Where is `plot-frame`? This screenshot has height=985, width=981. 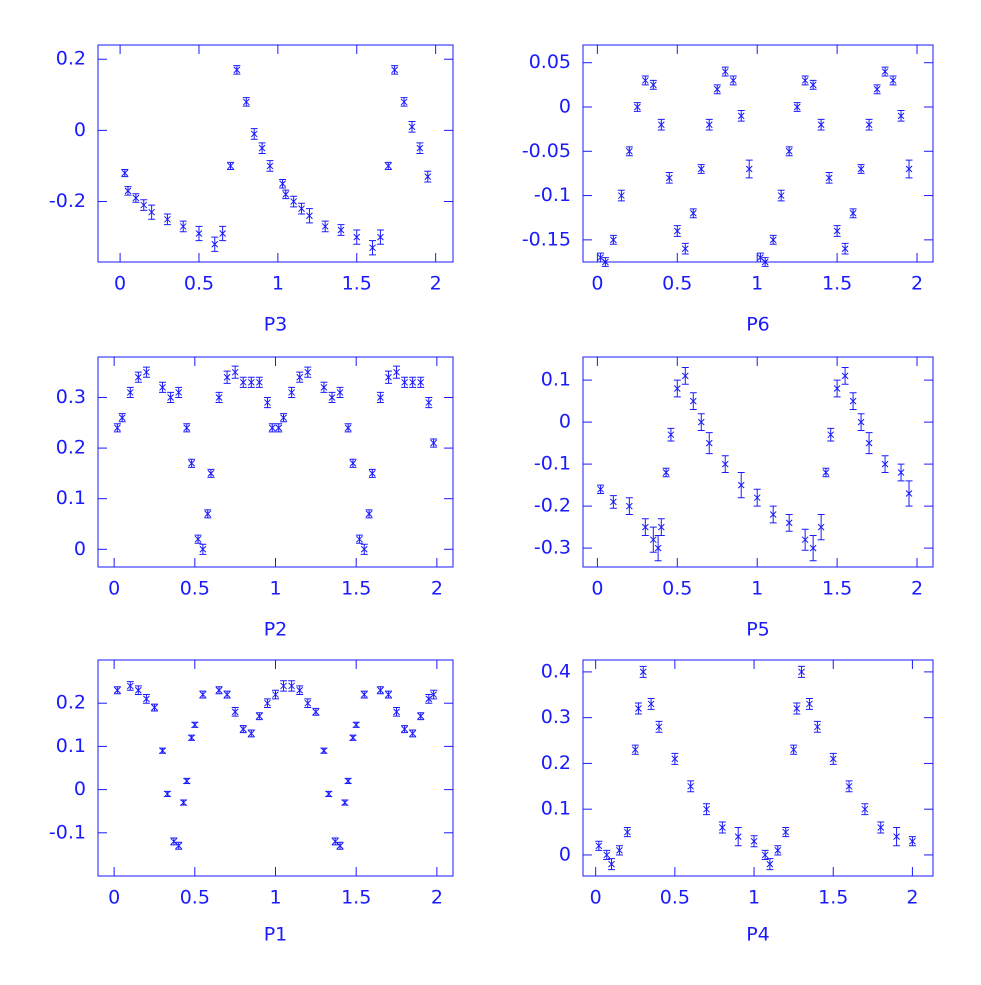 plot-frame is located at coordinates (275, 153).